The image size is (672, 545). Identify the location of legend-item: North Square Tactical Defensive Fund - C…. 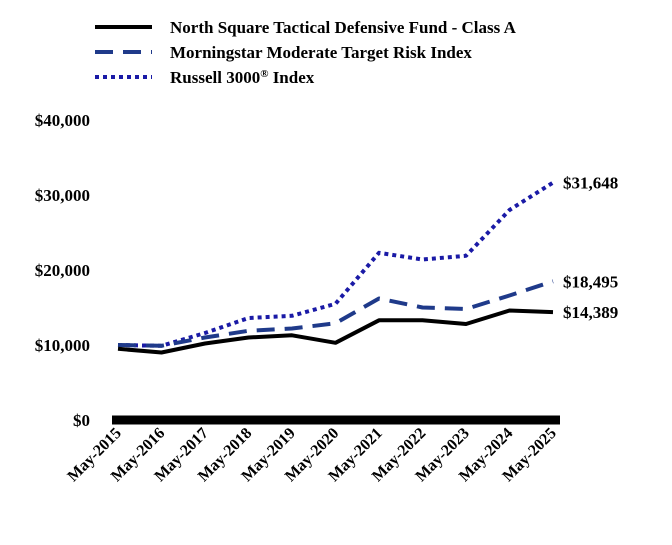
(306, 27).